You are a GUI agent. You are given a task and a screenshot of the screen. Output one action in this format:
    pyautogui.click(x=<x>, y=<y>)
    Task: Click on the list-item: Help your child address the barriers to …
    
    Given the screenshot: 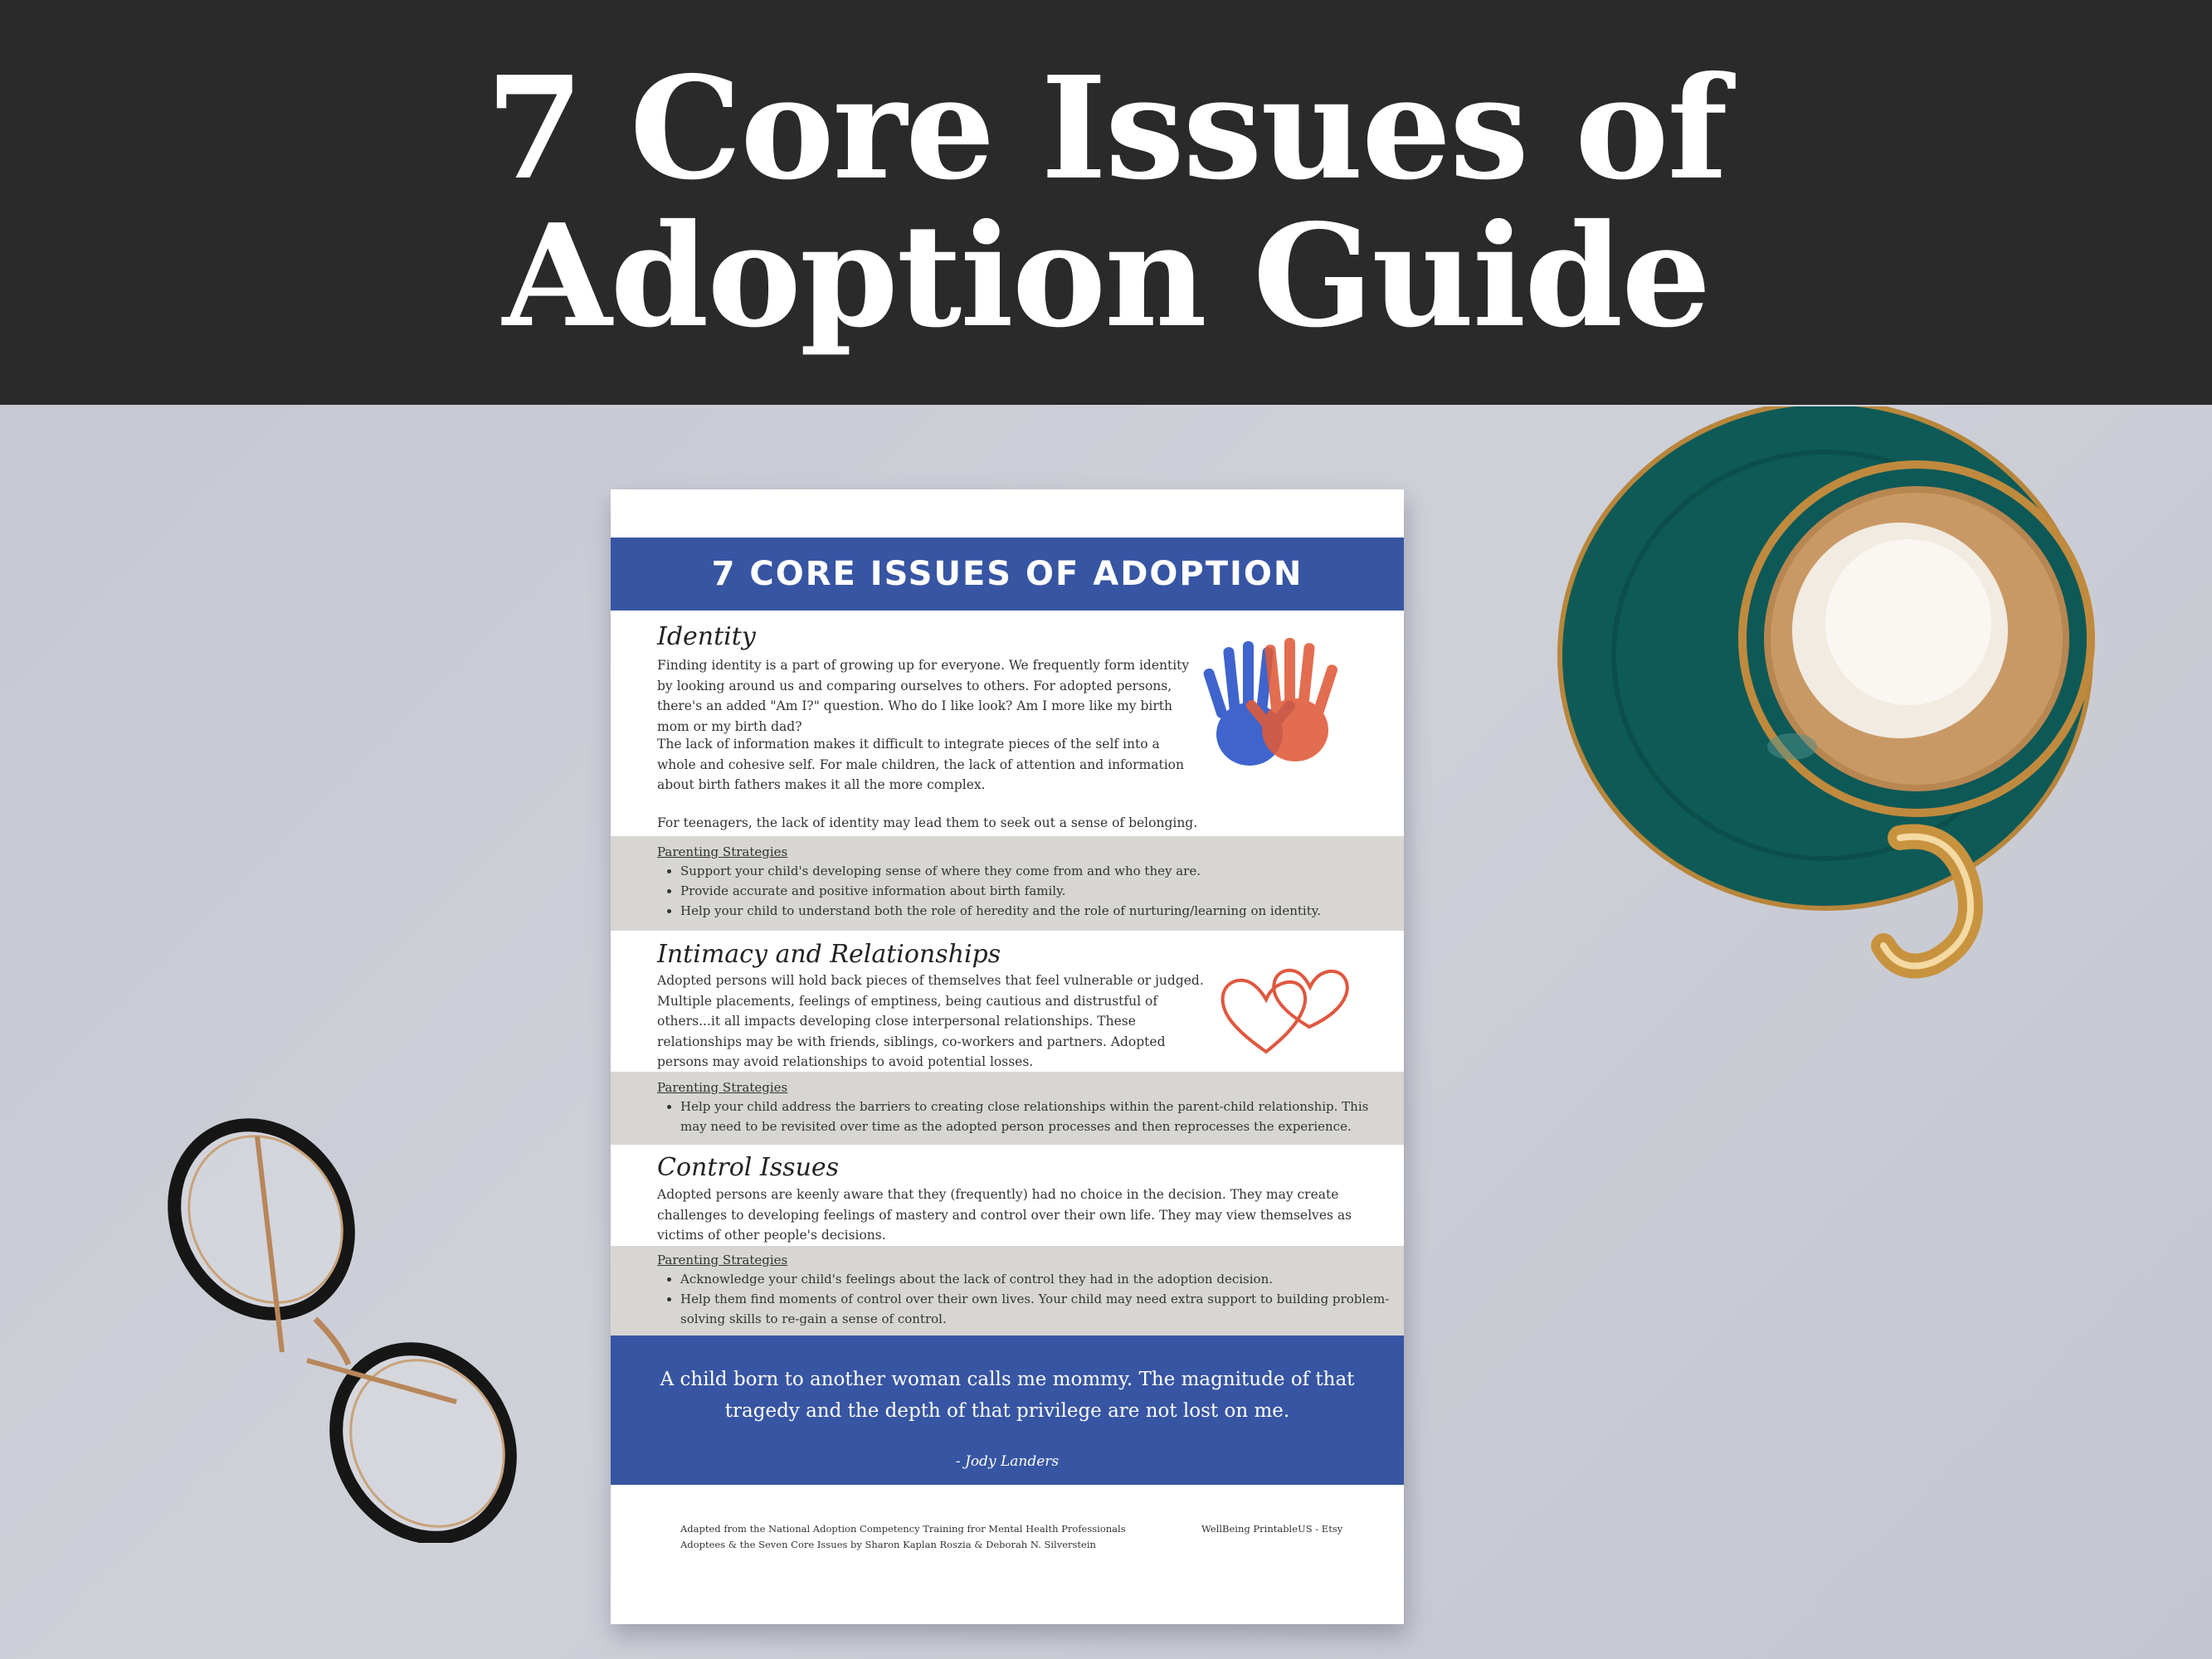 What is the action you would take?
    pyautogui.click(x=1037, y=1116)
    